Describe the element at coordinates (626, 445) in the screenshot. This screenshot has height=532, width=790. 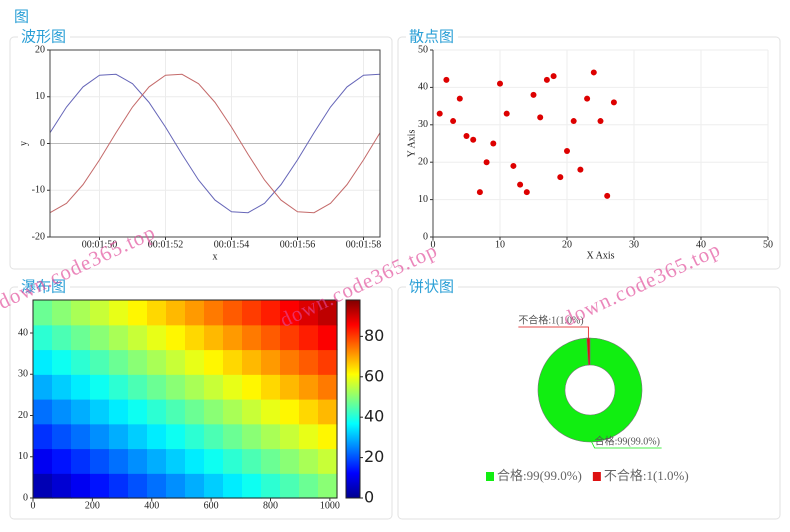
I see `leader-line` at that location.